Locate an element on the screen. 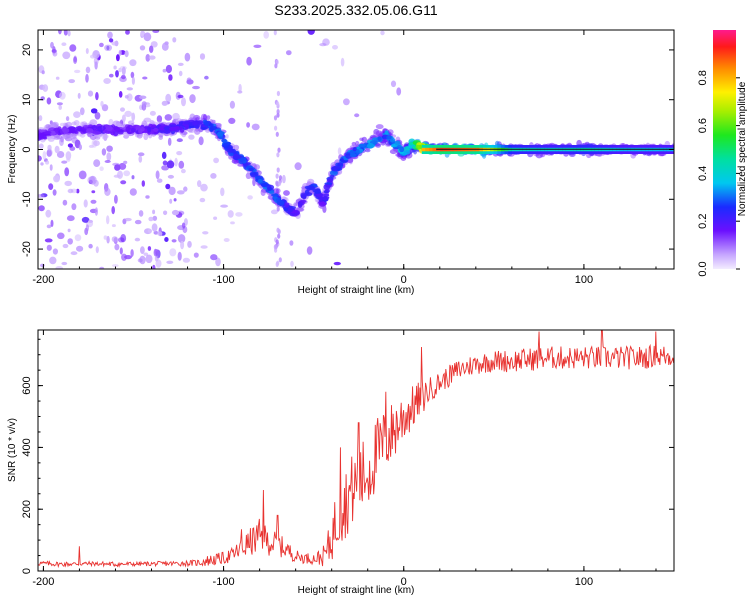 This screenshot has height=600, width=750. colorbar-tick-label: 0.2 is located at coordinates (703, 221).